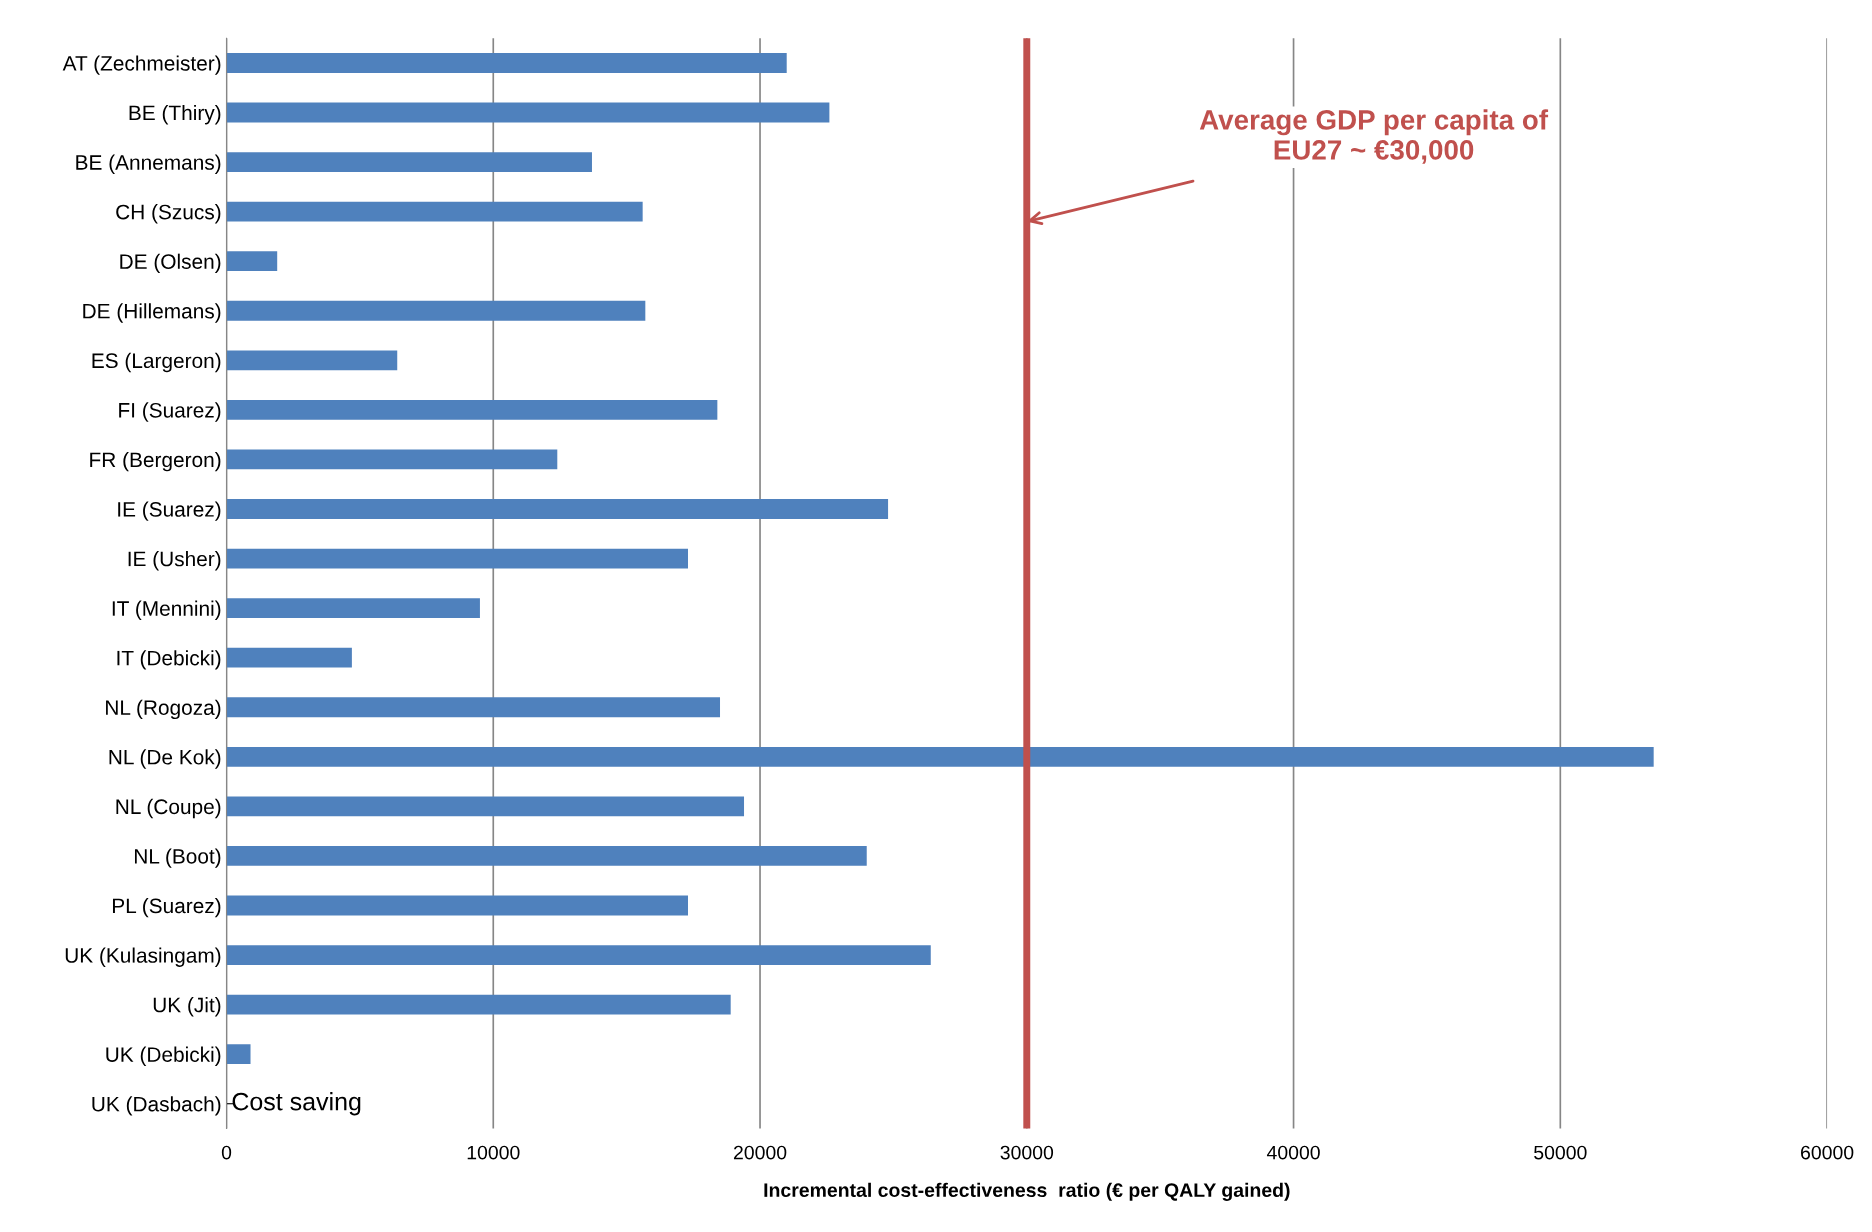  What do you see at coordinates (168, 214) in the screenshot?
I see `y-tick-label: CH (Szucs)` at bounding box center [168, 214].